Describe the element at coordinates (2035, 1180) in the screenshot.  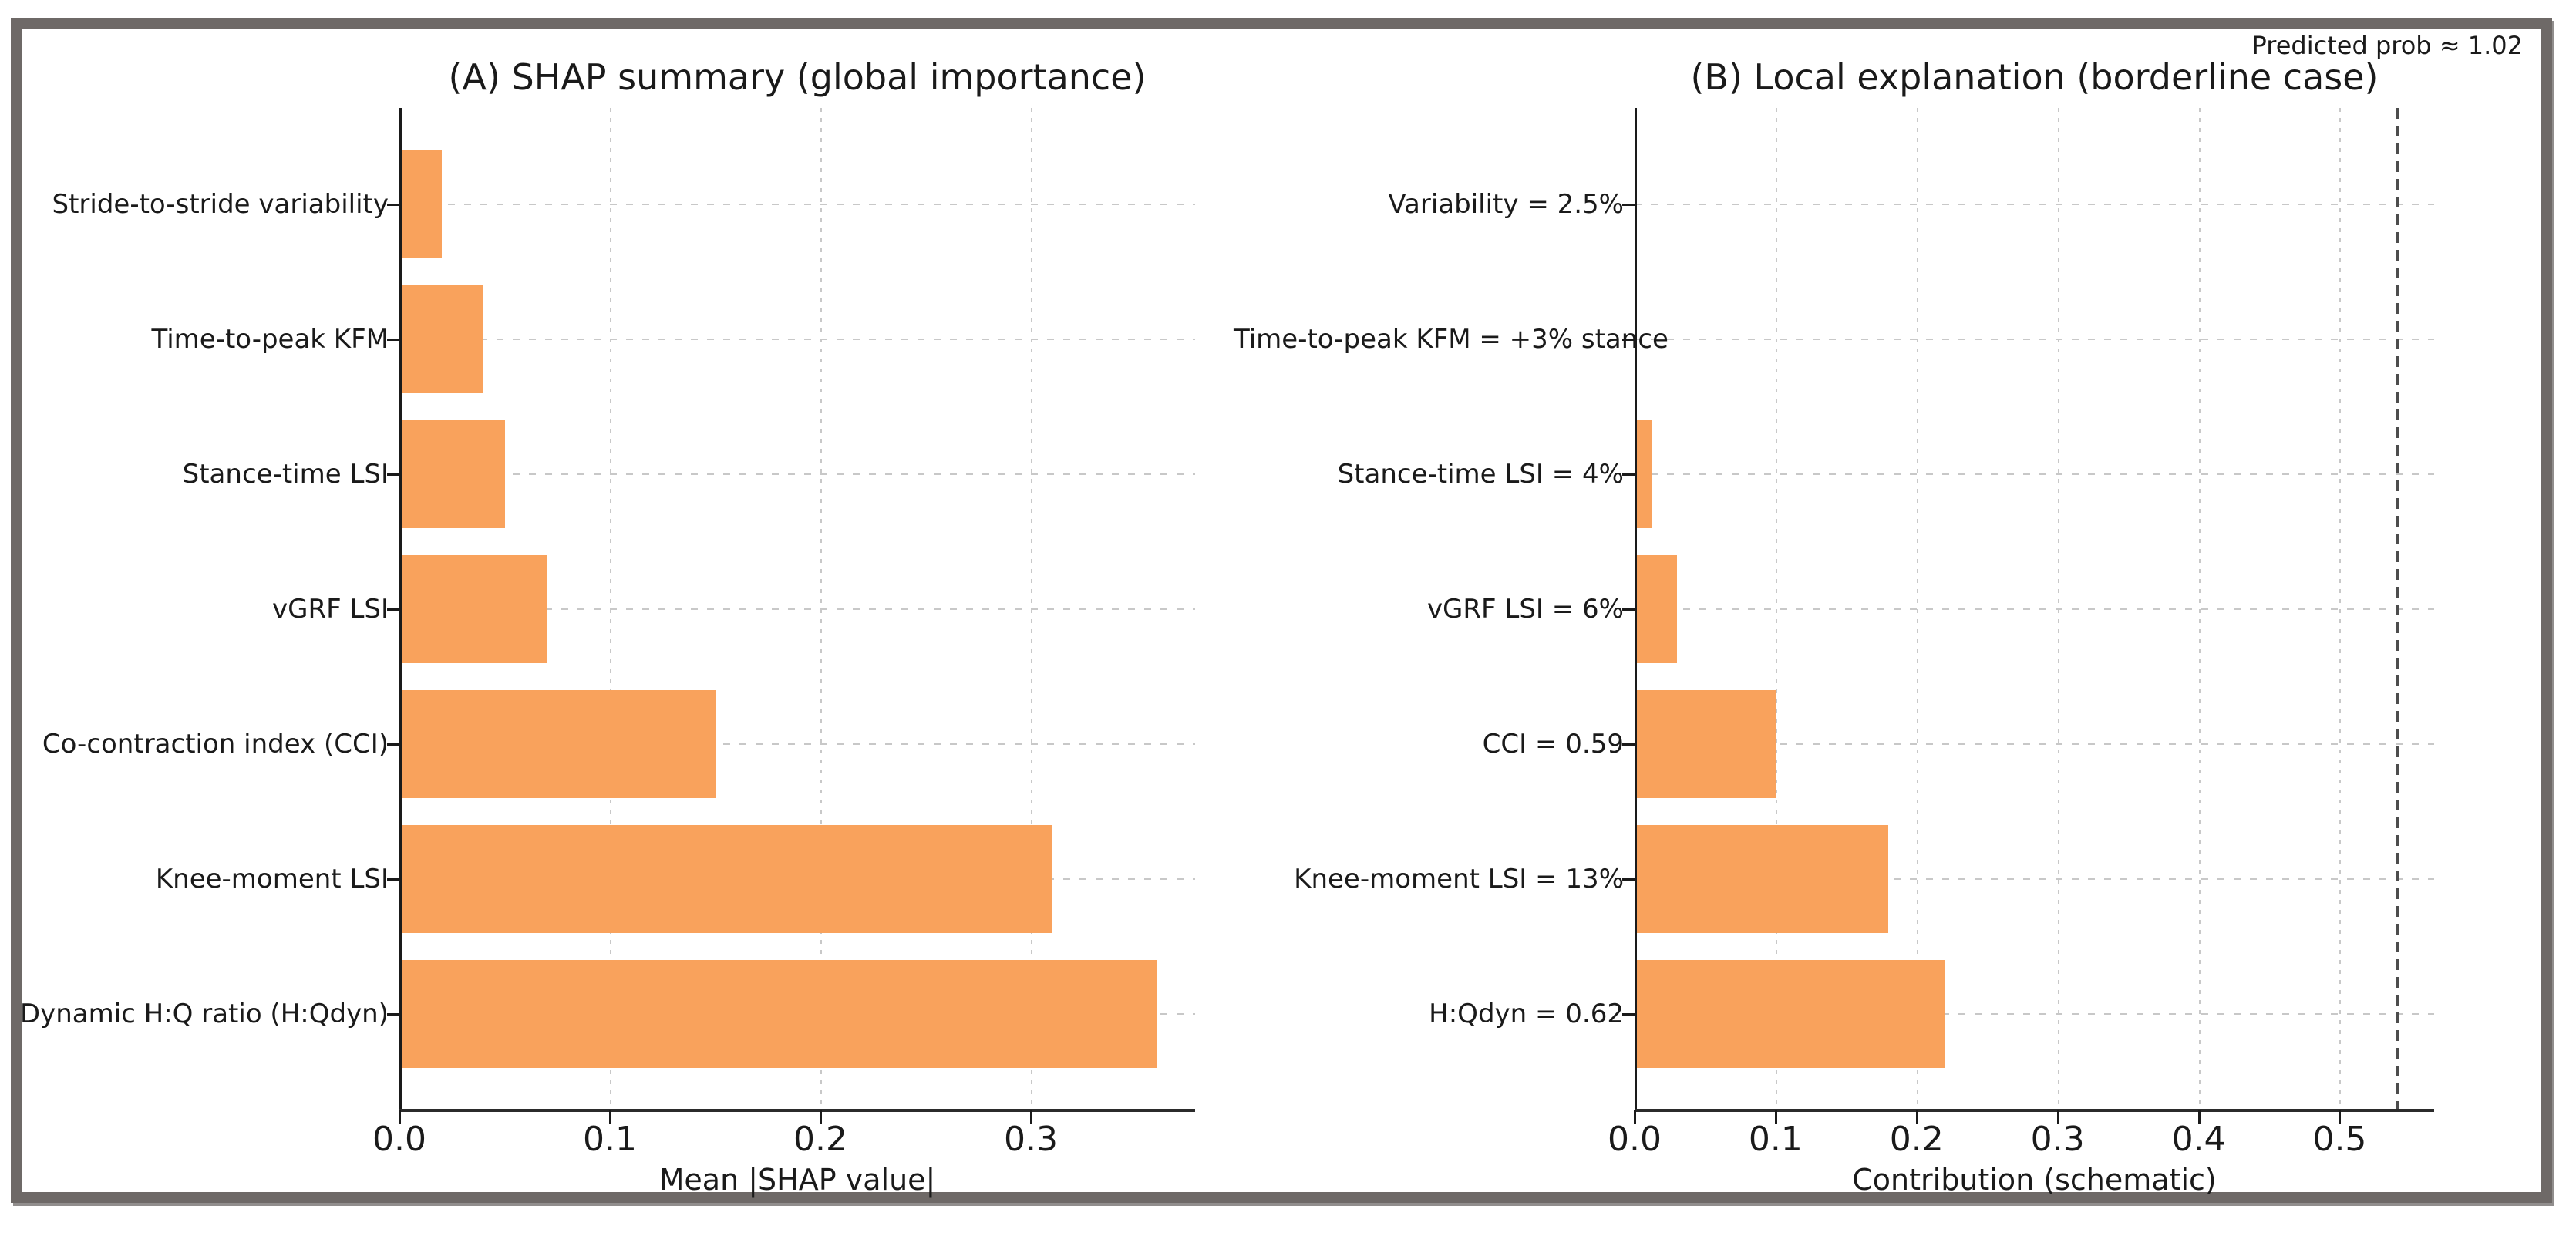
I see `panel-b-xaxis-label: Contribution (schematic)` at that location.